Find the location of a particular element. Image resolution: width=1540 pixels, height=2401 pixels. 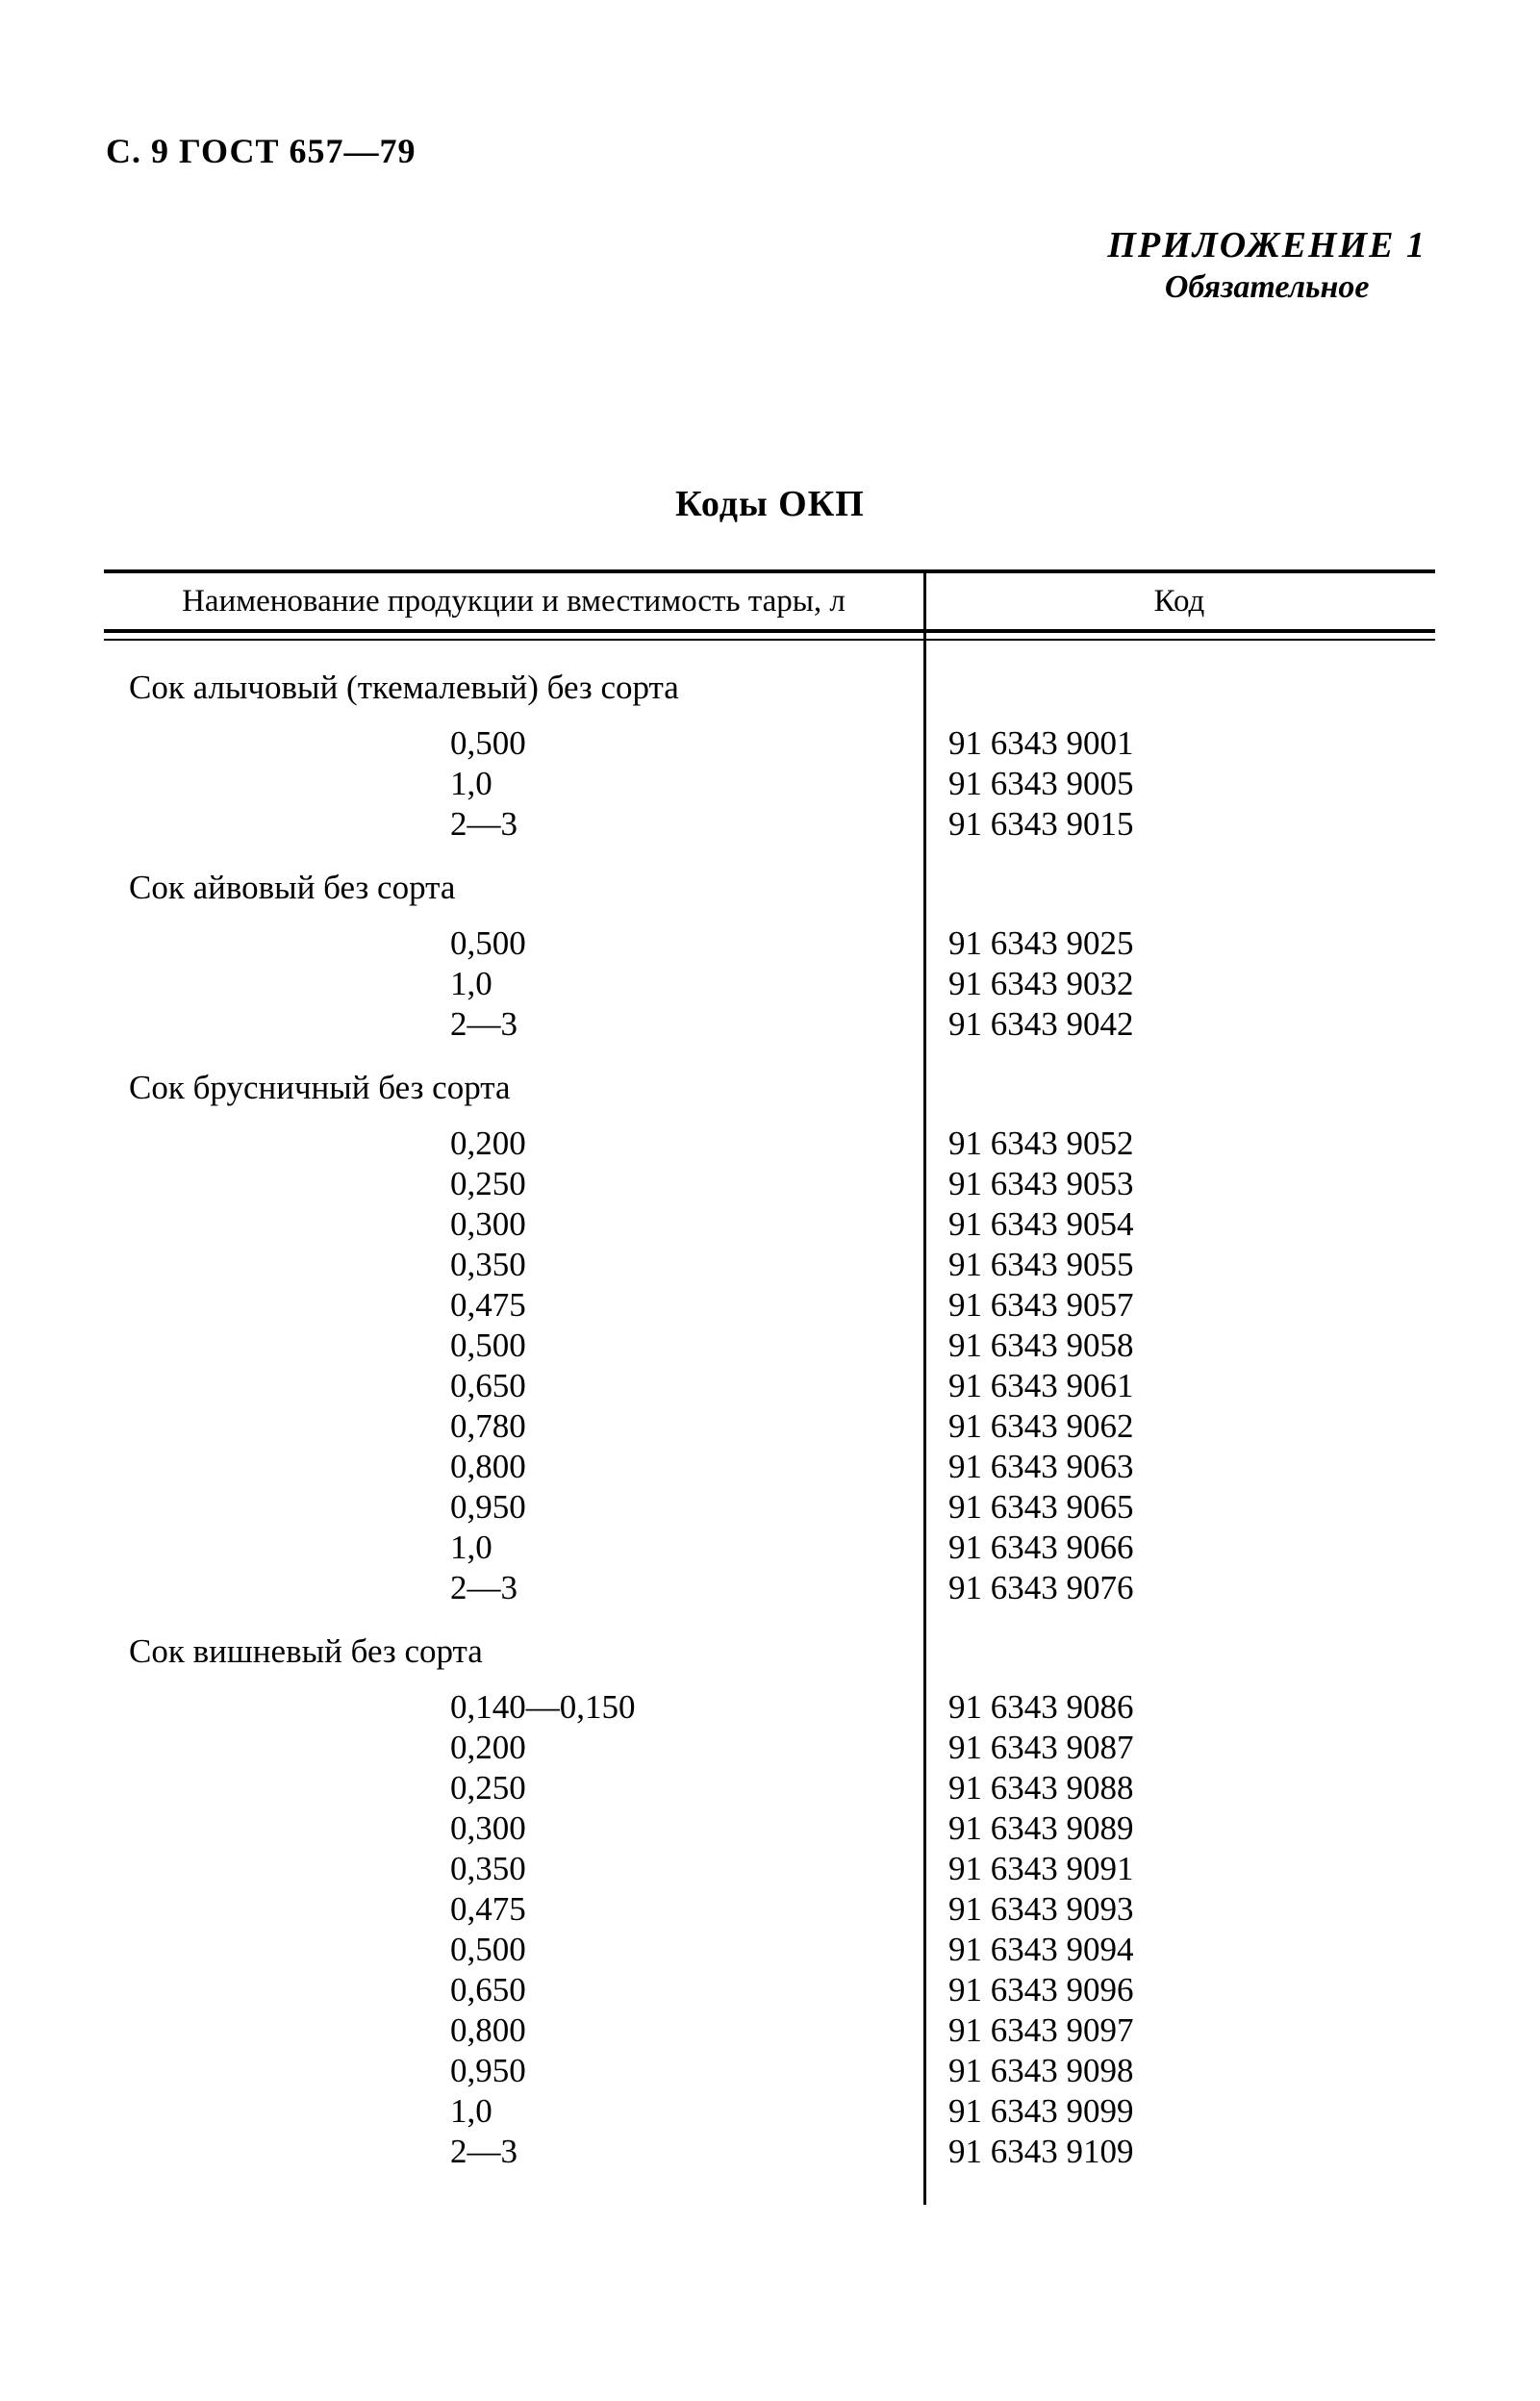

table-row: 0,650 91 6343 9061 is located at coordinates (769, 1386).